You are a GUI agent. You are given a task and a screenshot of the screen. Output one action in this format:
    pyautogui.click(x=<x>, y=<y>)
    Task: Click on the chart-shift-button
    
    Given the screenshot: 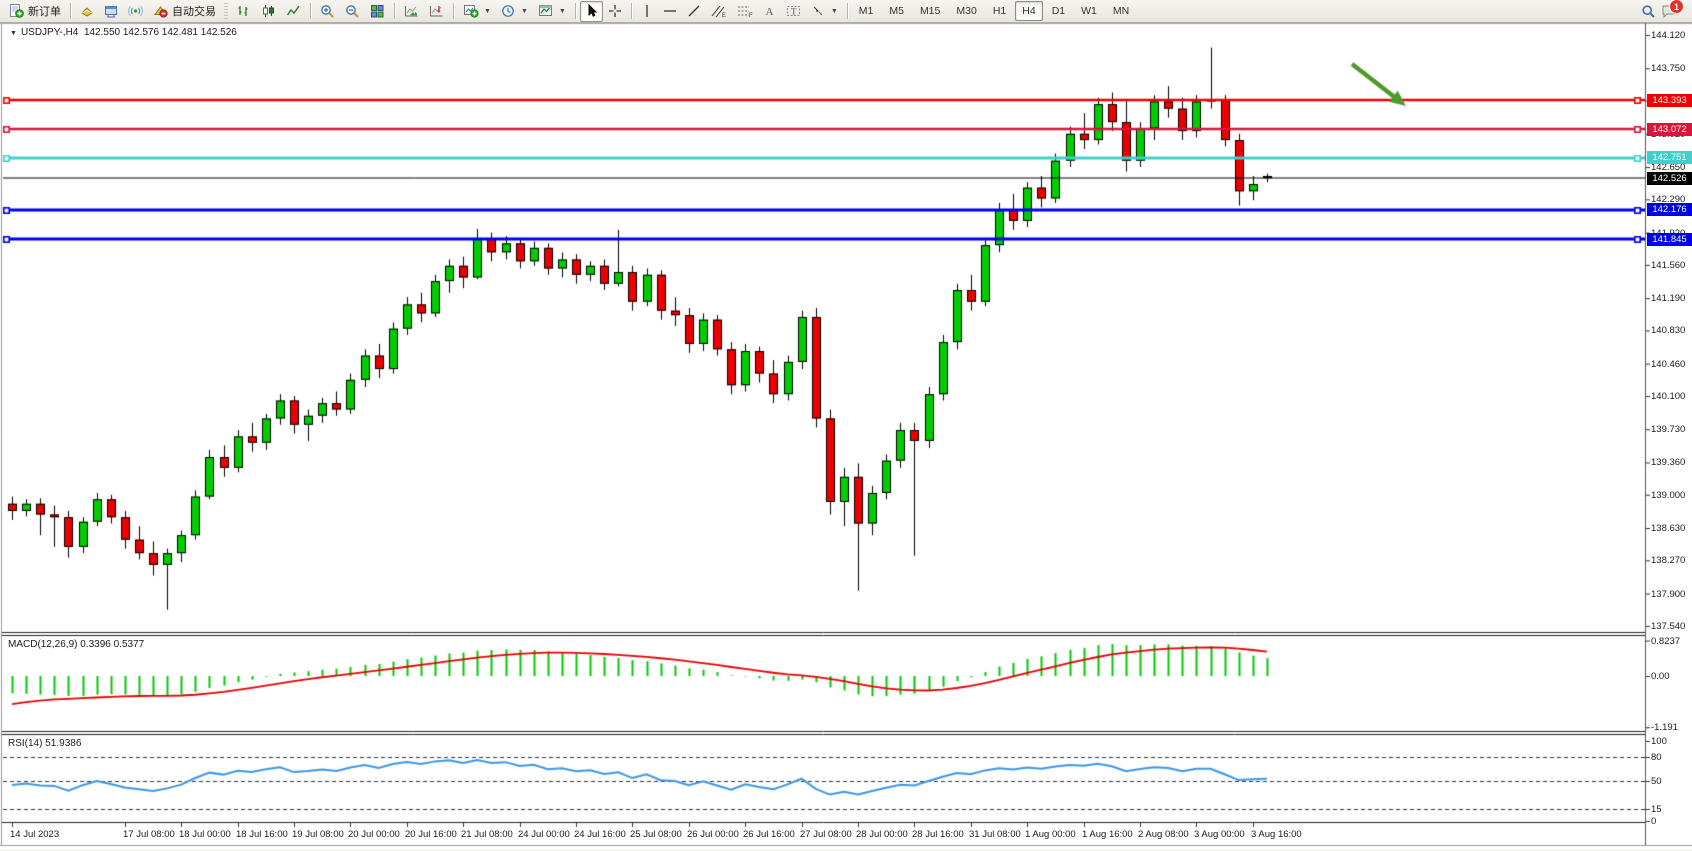 What is the action you would take?
    pyautogui.click(x=436, y=11)
    